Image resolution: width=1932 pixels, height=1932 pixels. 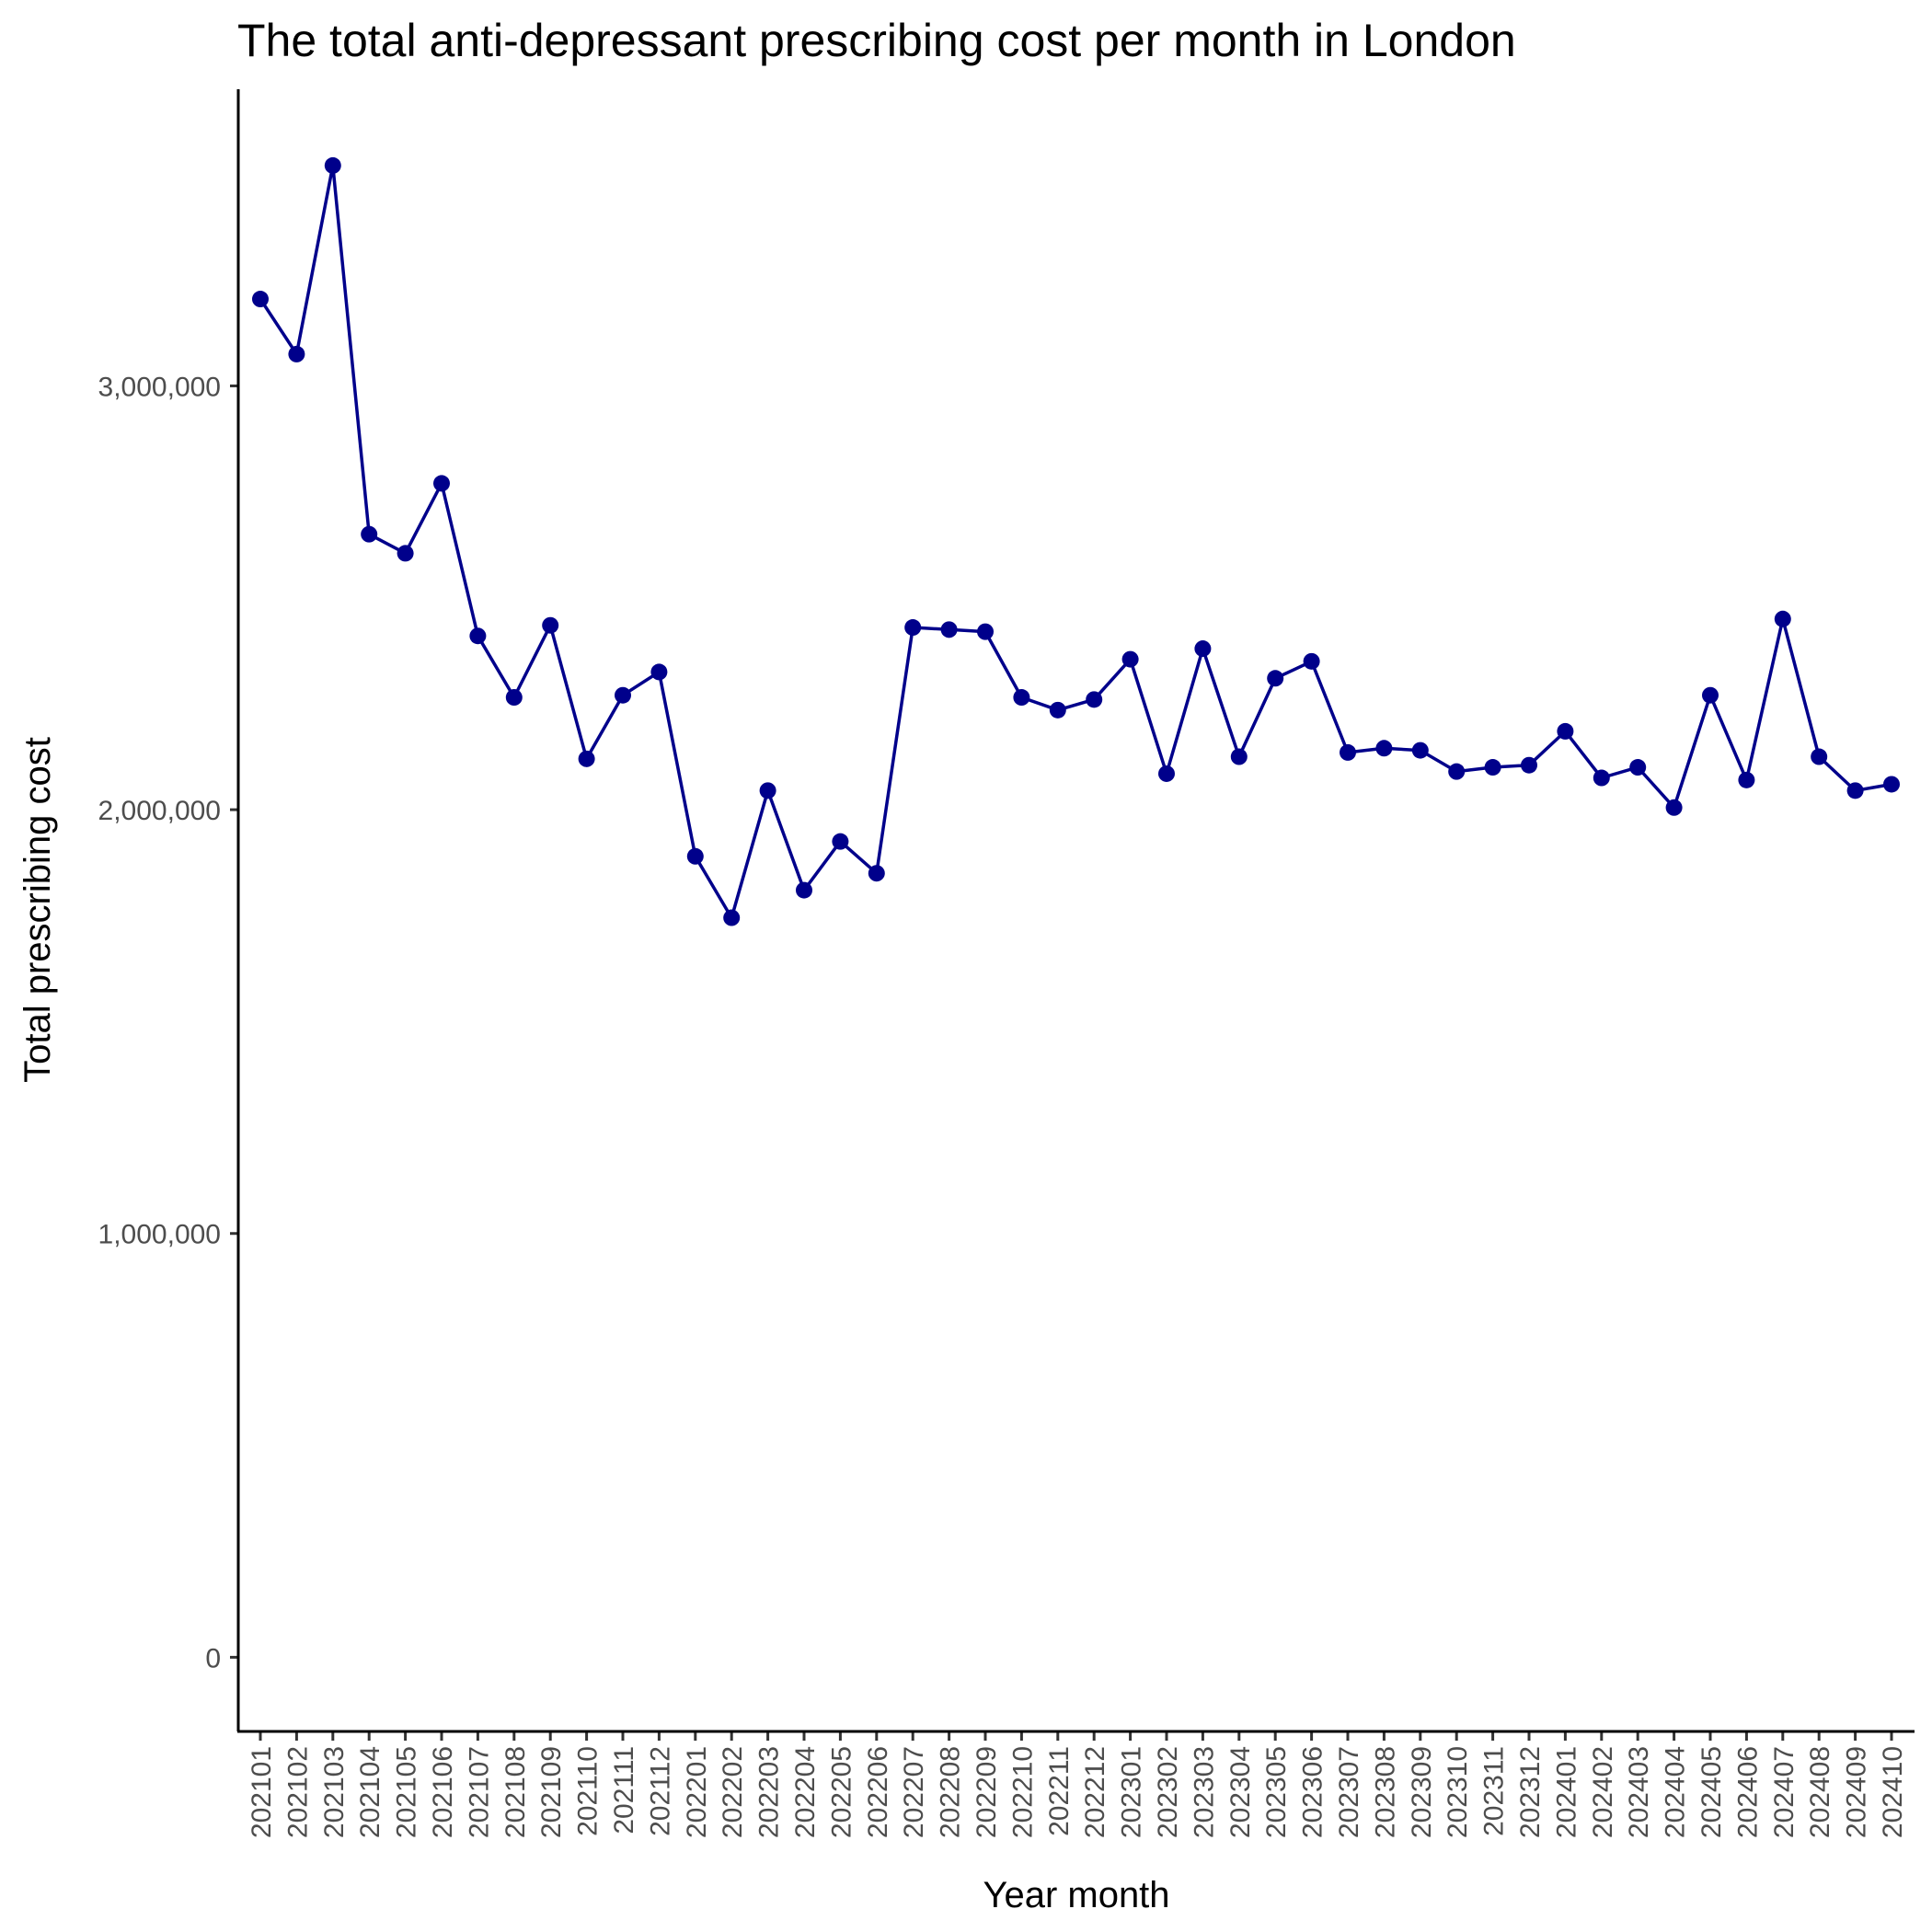 I want to click on x-tick-label: 202408, so click(x=1820, y=1792).